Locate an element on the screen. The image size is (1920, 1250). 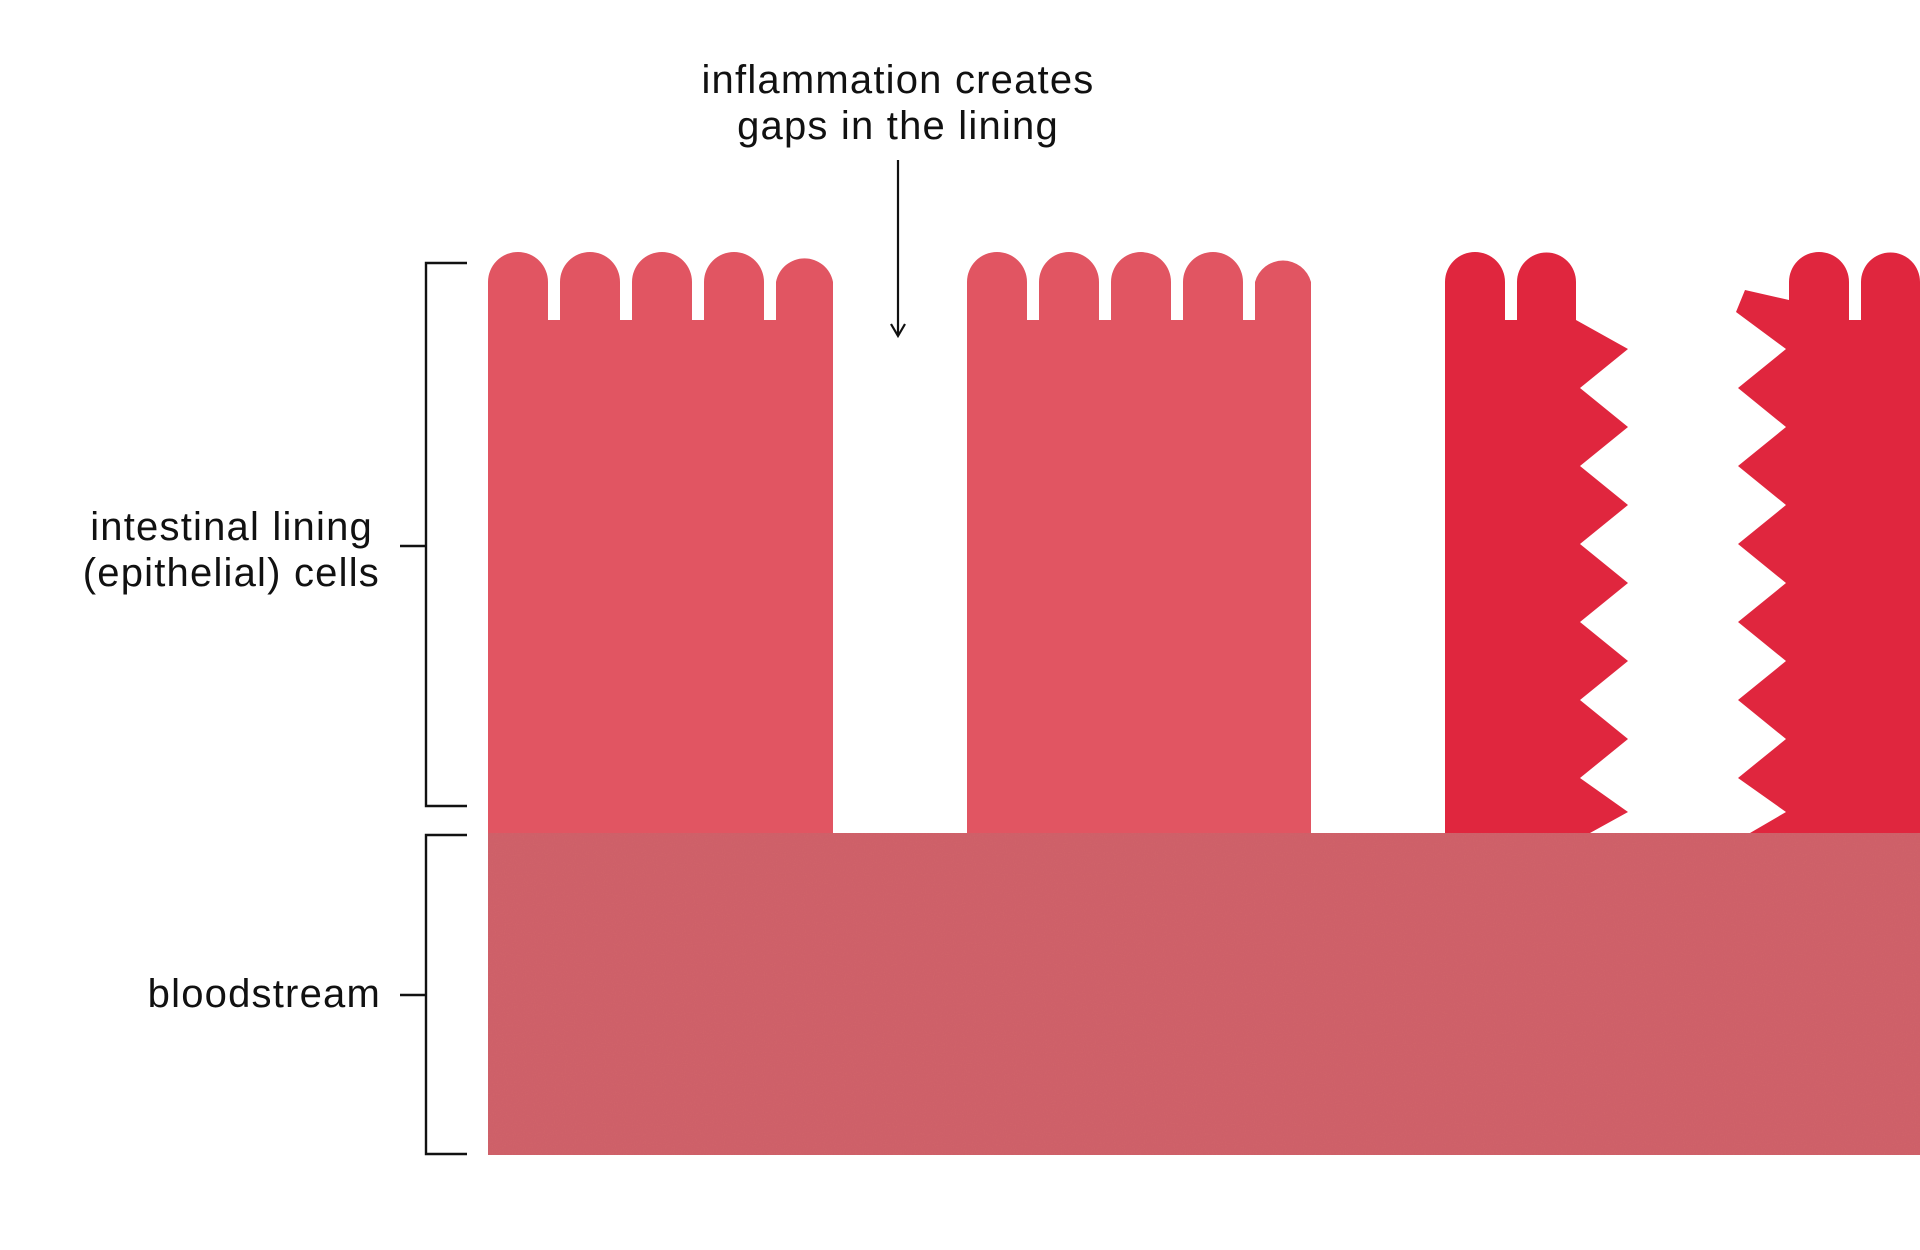
epithelial-bracket is located at coordinates (433, 534).